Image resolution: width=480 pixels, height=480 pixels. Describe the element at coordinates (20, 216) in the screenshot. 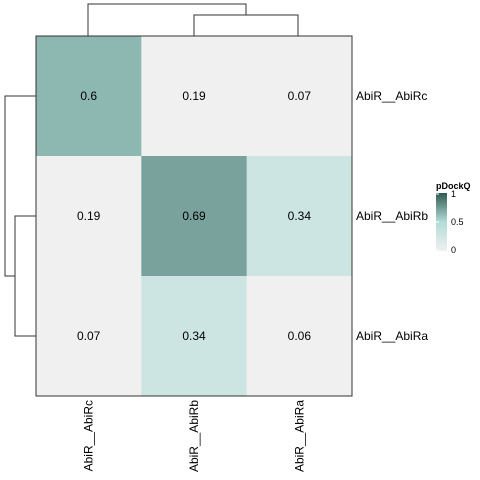

I see `row-dendrogram` at that location.